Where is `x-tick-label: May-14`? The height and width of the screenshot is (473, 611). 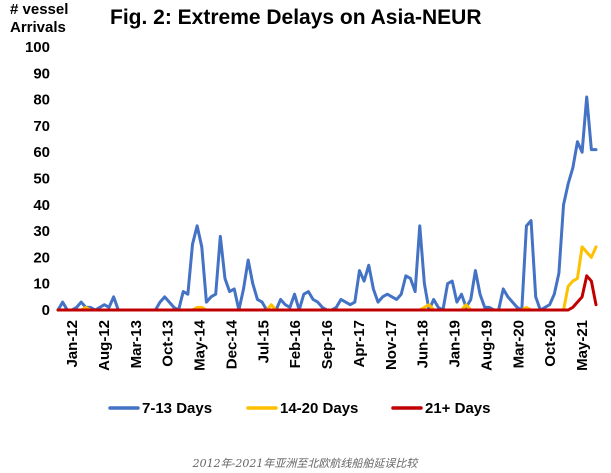 x-tick-label: May-14 is located at coordinates (200, 345).